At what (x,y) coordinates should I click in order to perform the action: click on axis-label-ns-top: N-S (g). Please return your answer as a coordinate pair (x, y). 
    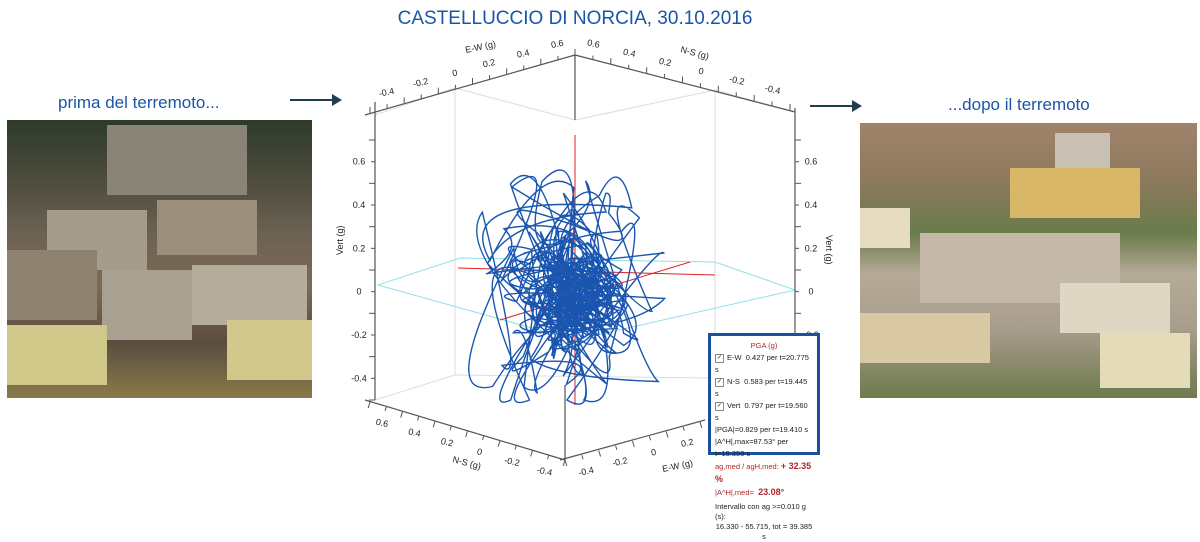
    Looking at the image, I should click on (694, 52).